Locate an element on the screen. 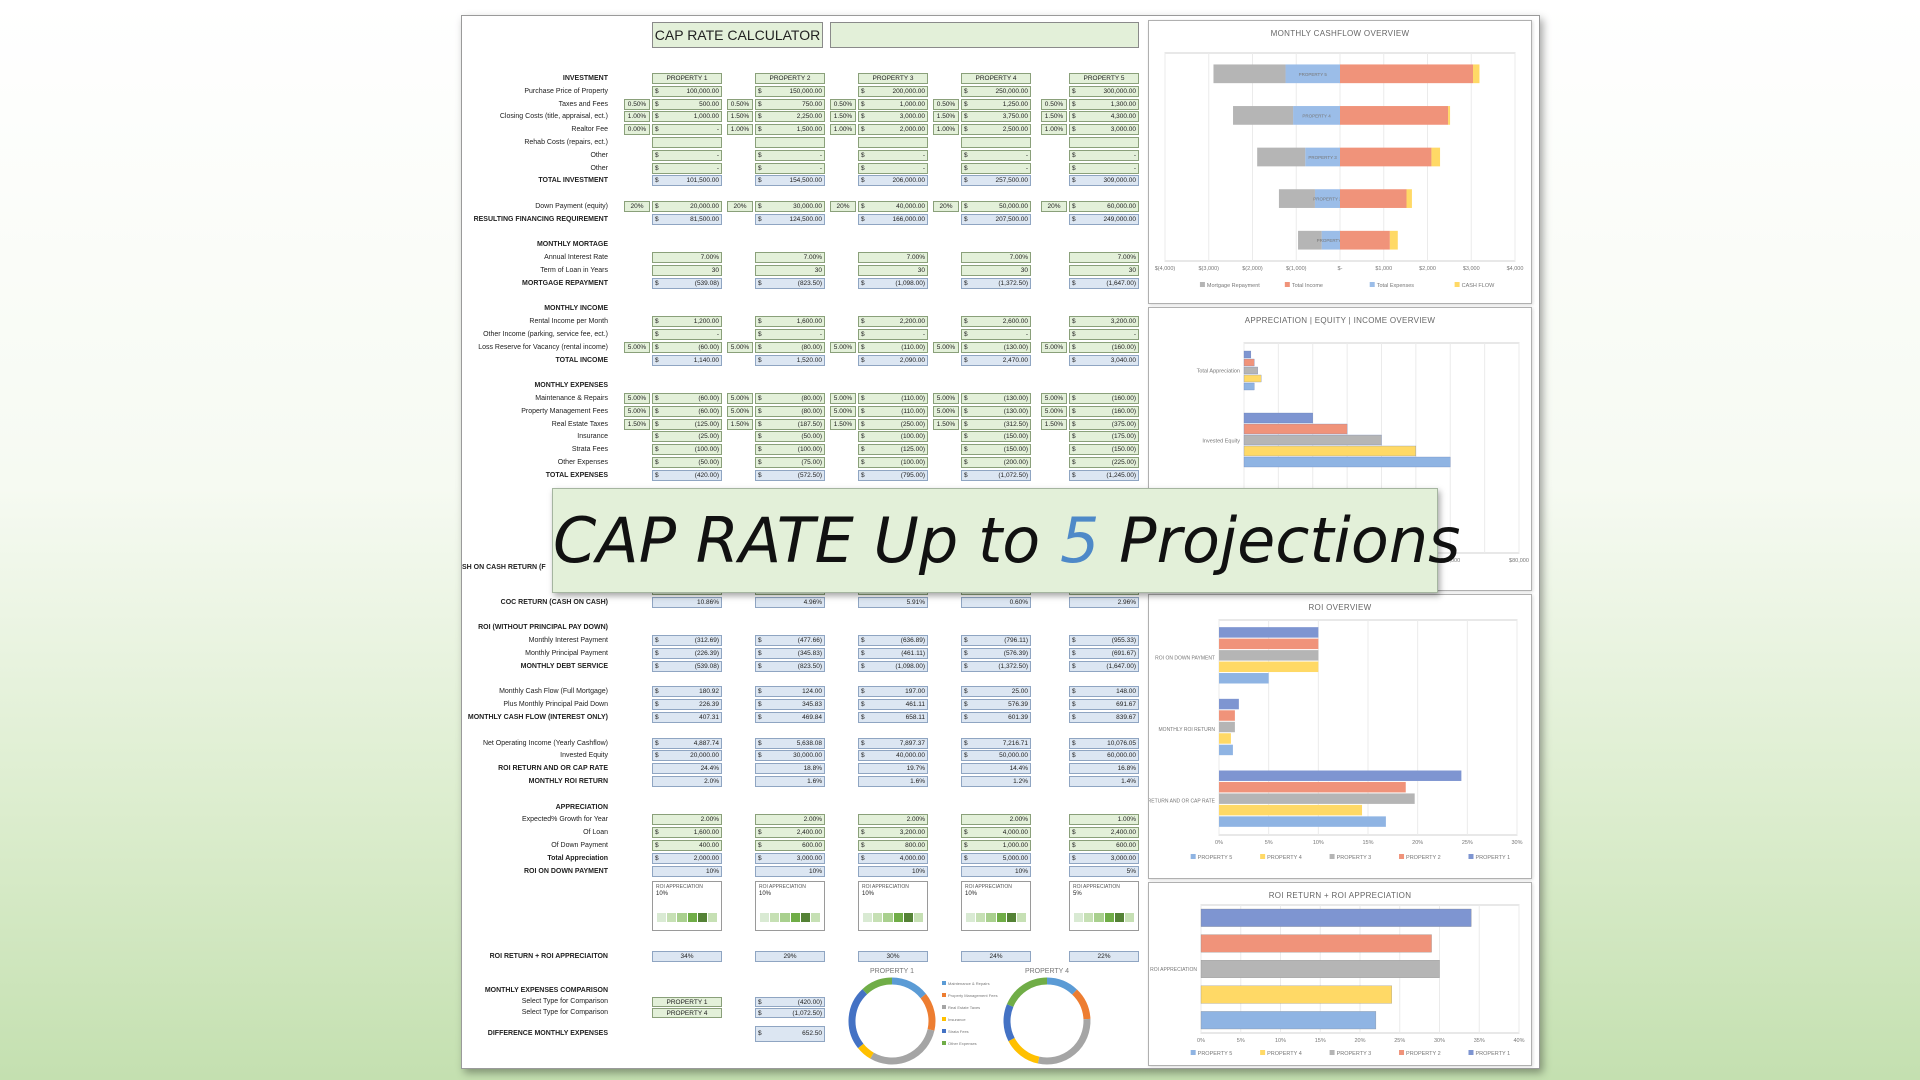 This screenshot has height=1080, width=1920. input-cell: $ (160.00) is located at coordinates (1104, 398).